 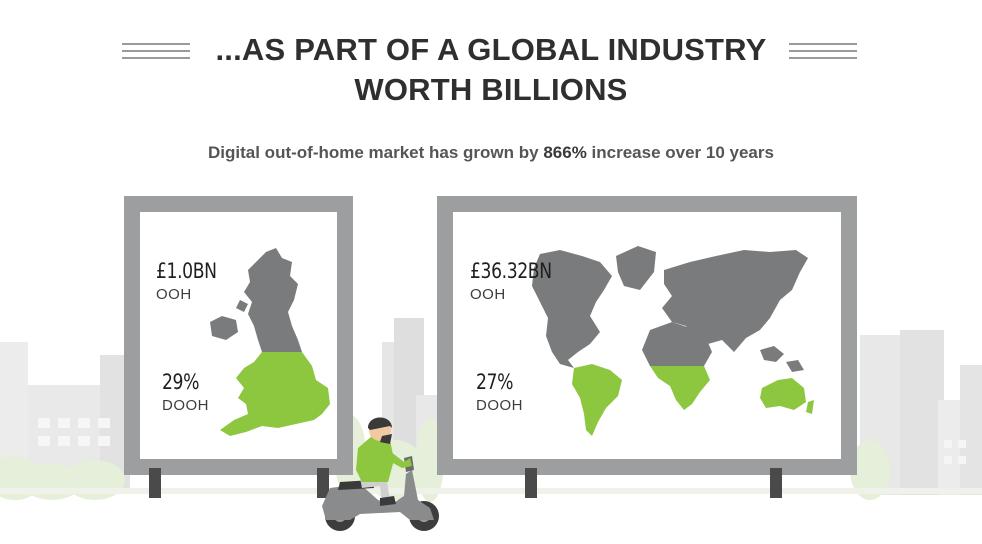 What do you see at coordinates (323, 483) in the screenshot?
I see `uk-billboard-leg-right` at bounding box center [323, 483].